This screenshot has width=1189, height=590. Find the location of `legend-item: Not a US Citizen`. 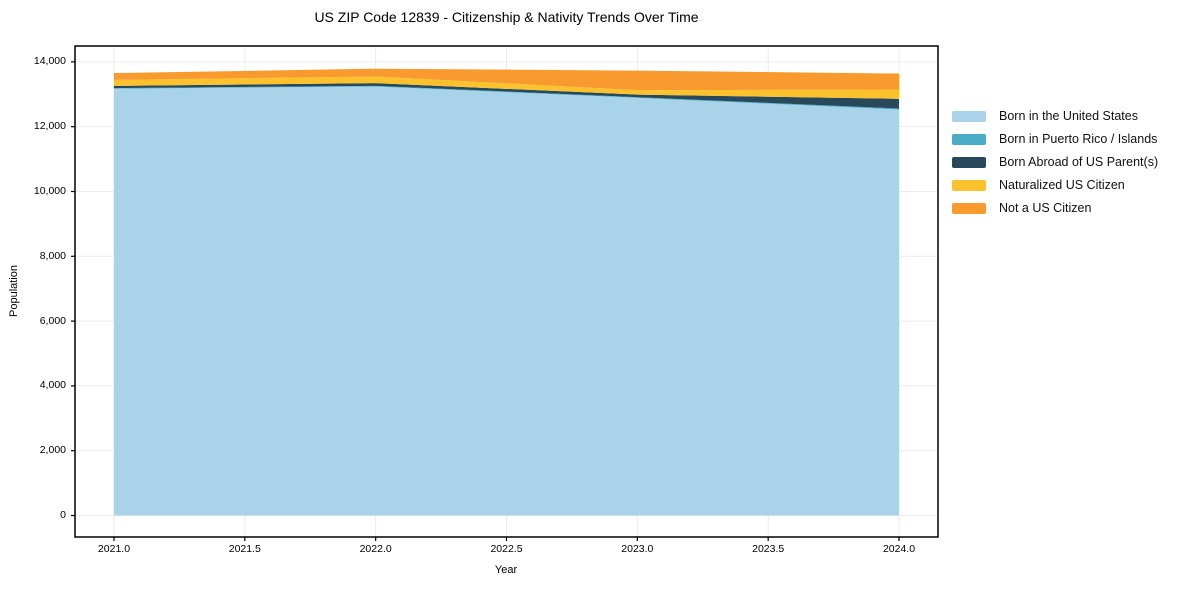

legend-item: Not a US Citizen is located at coordinates (1055, 208).